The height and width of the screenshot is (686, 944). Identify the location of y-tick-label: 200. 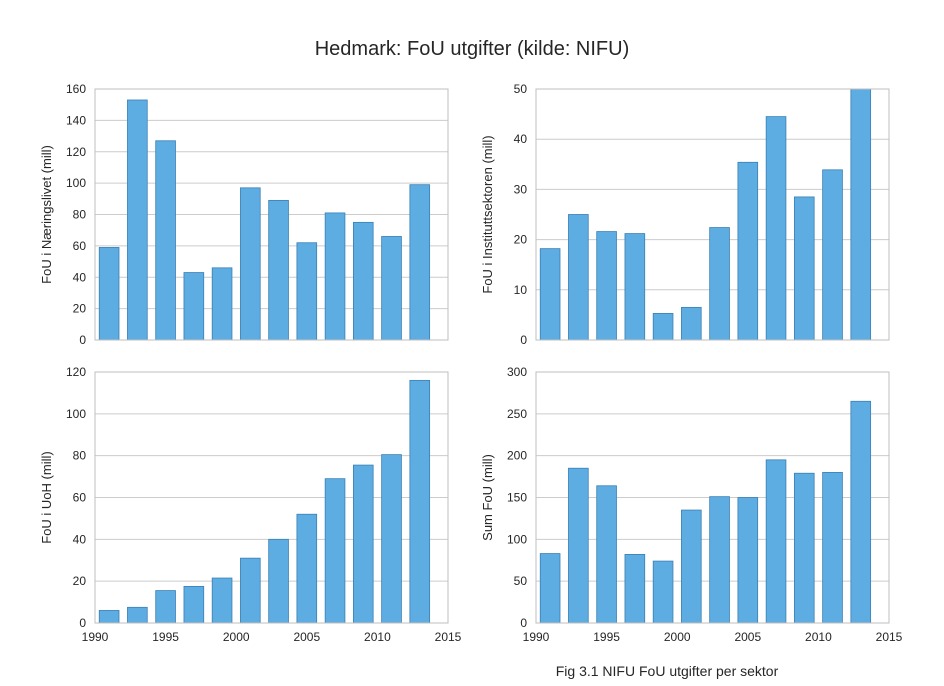
(517, 456).